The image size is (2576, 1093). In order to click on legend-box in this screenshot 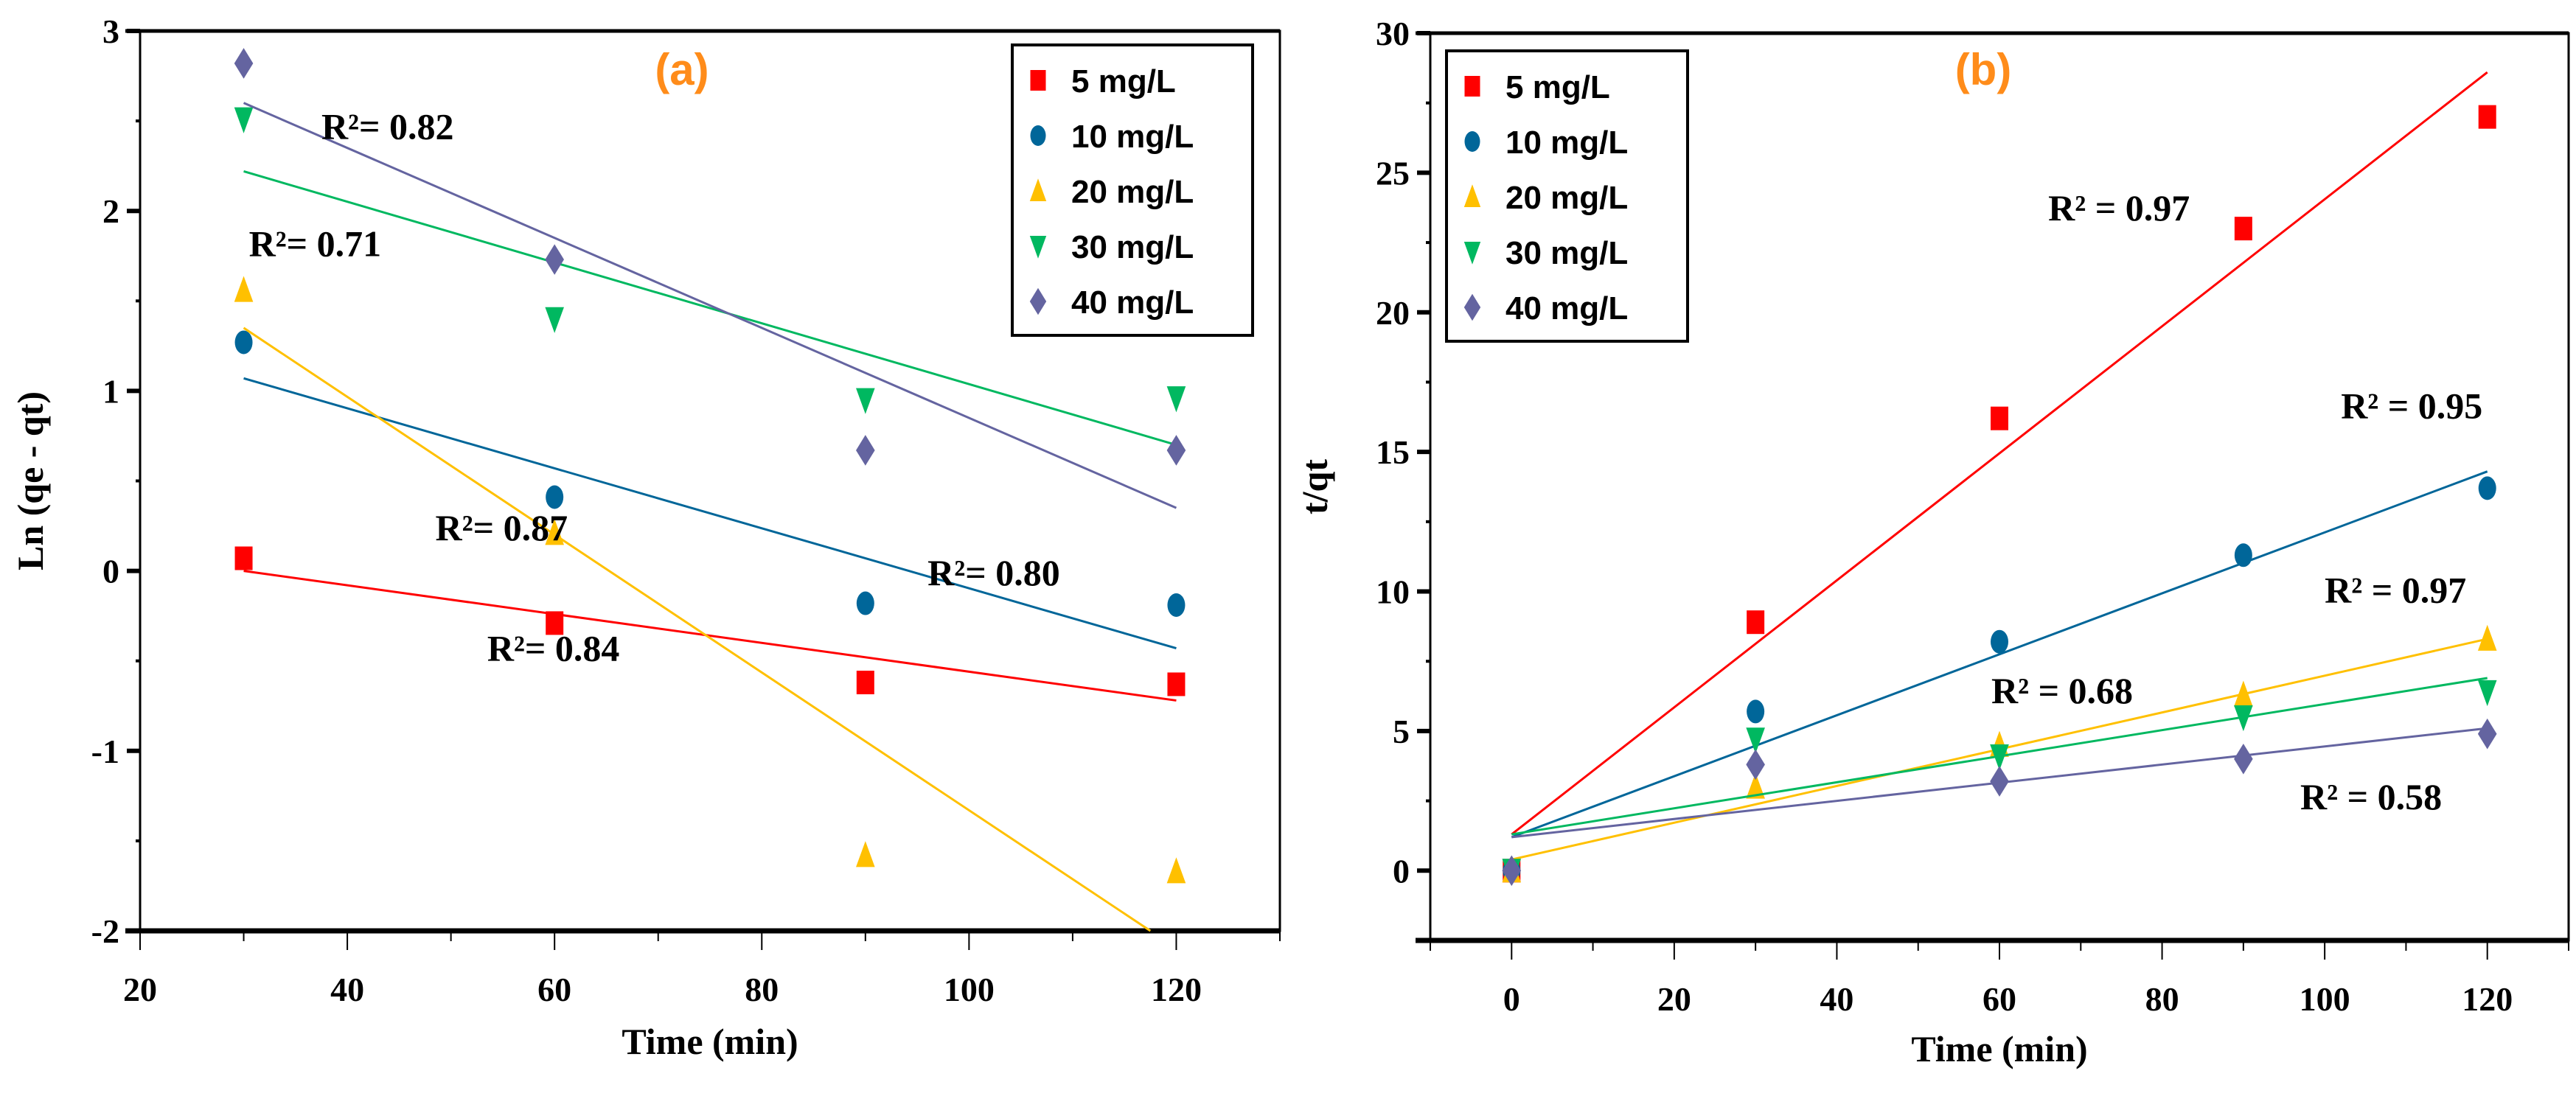, I will do `click(1567, 196)`.